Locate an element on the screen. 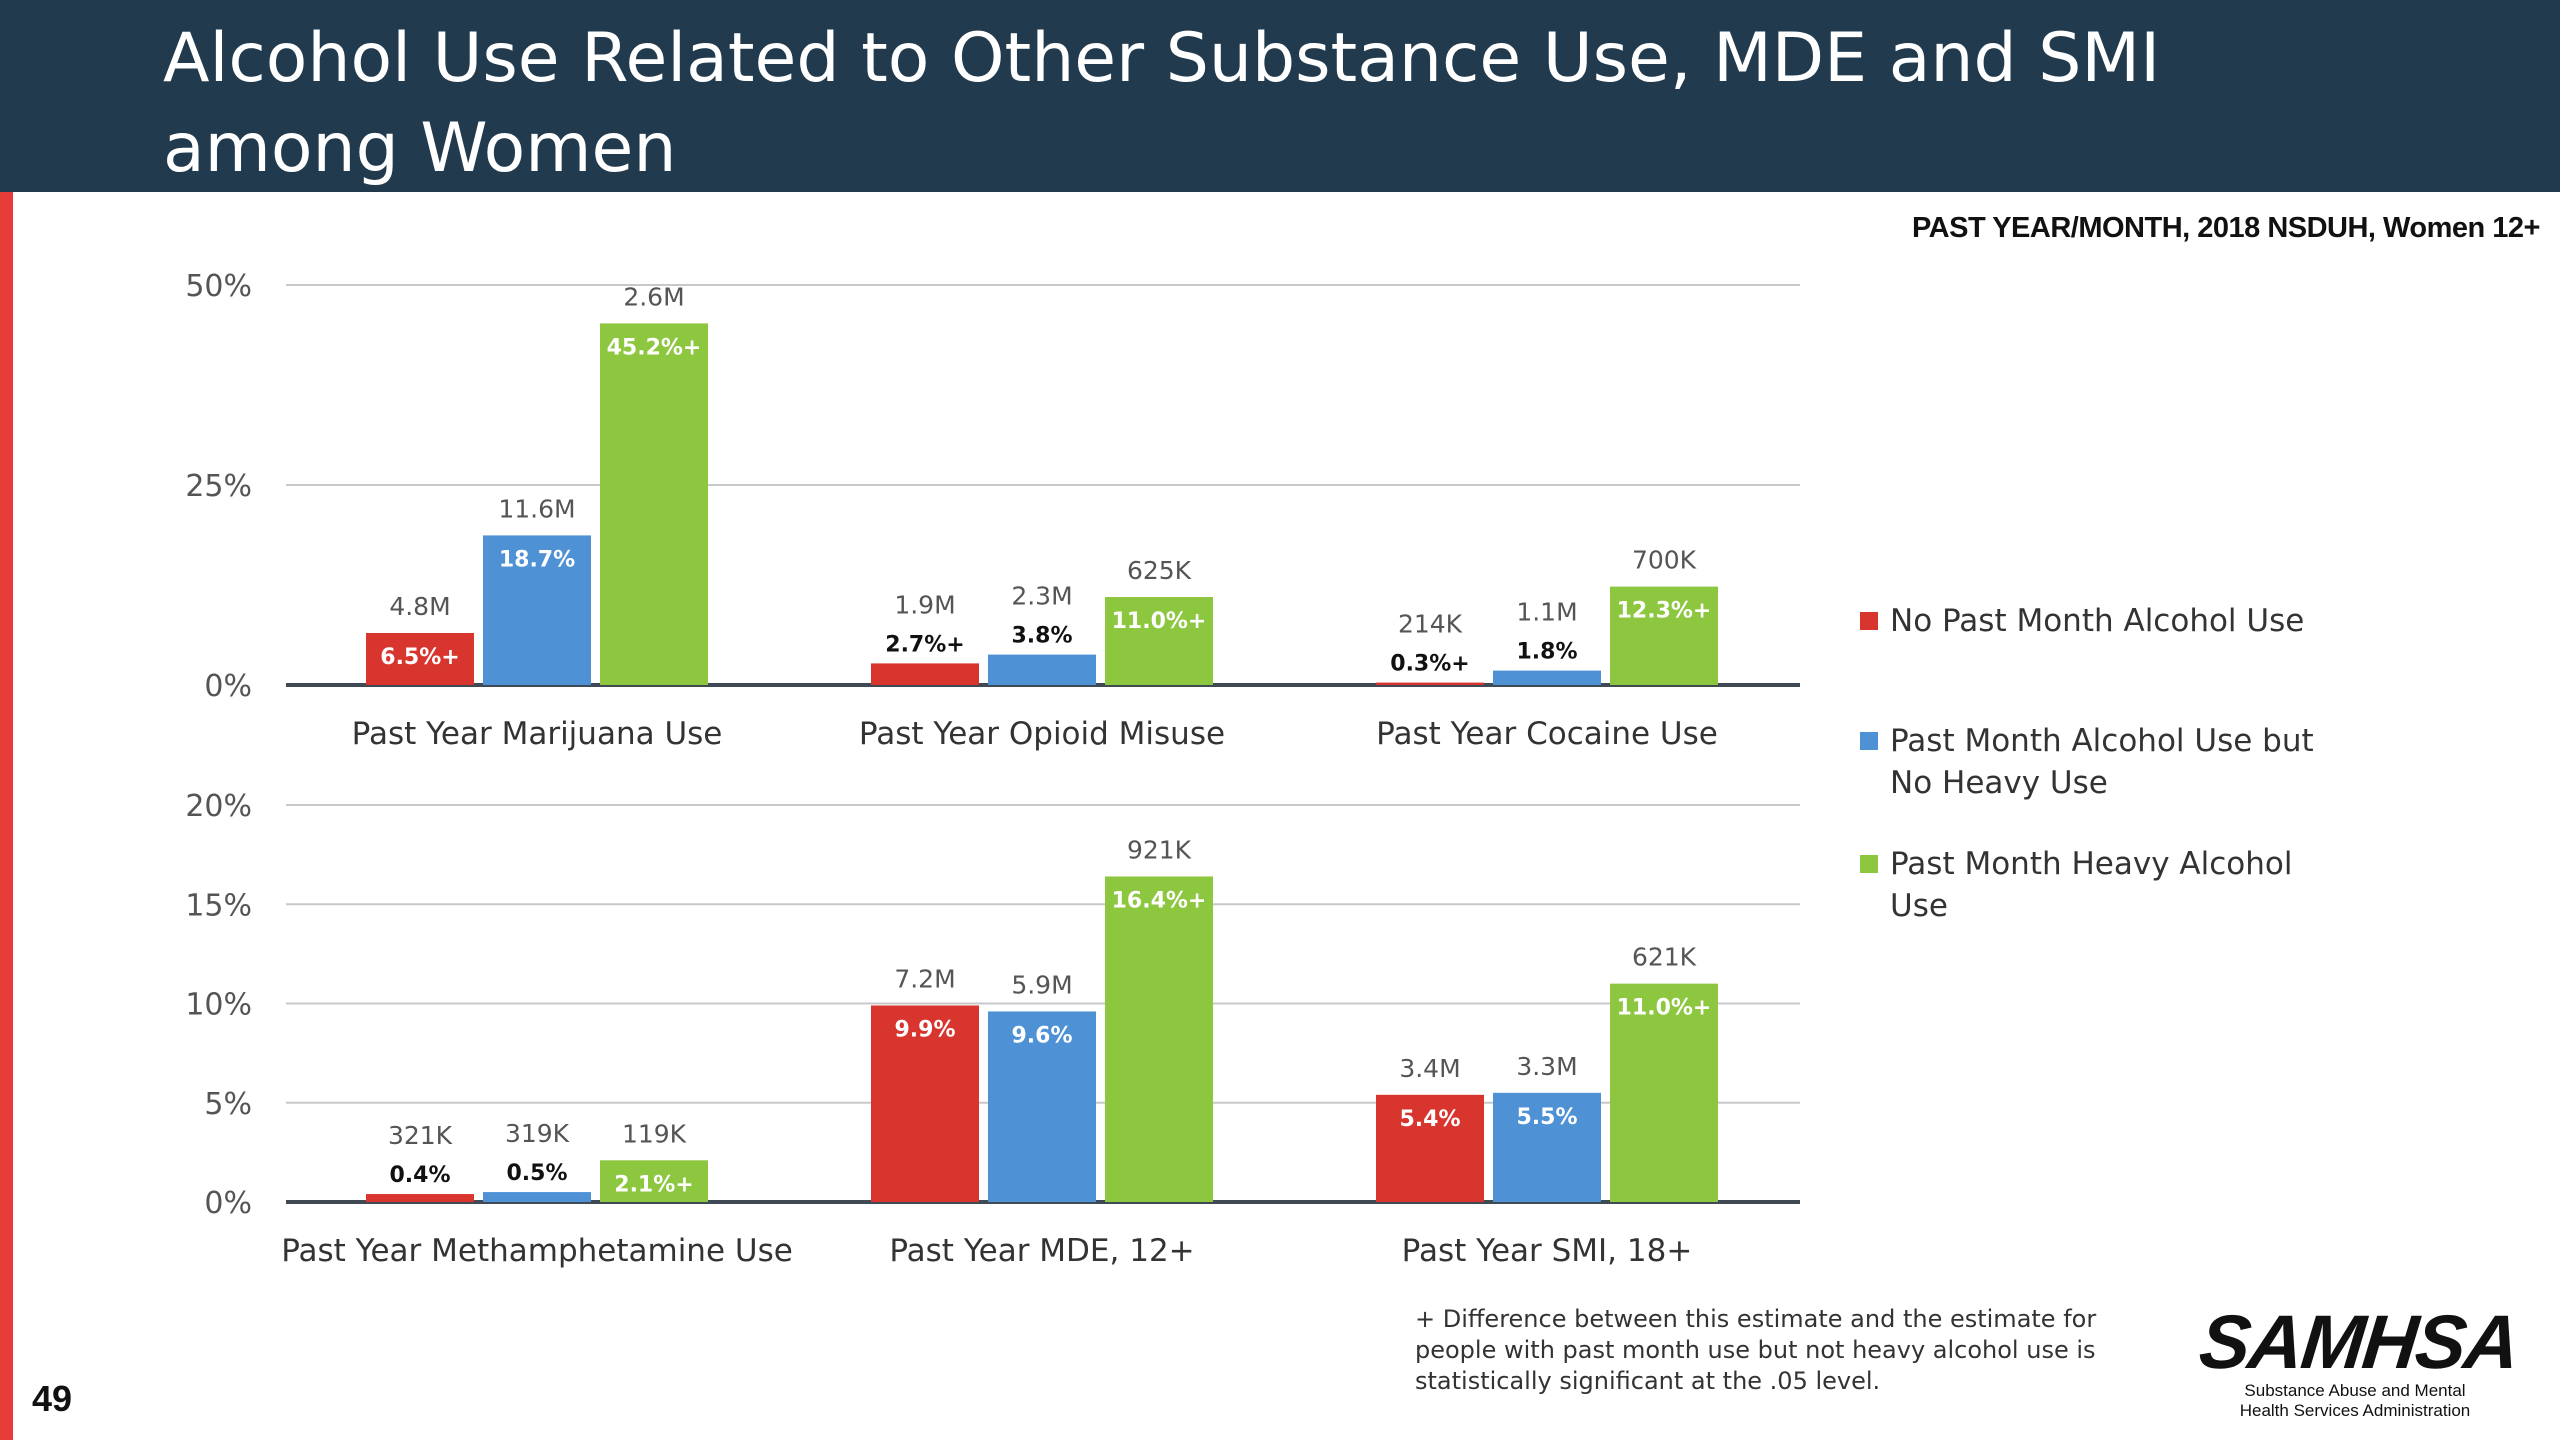  bar-value-label: 2.1%+ is located at coordinates (653, 1184).